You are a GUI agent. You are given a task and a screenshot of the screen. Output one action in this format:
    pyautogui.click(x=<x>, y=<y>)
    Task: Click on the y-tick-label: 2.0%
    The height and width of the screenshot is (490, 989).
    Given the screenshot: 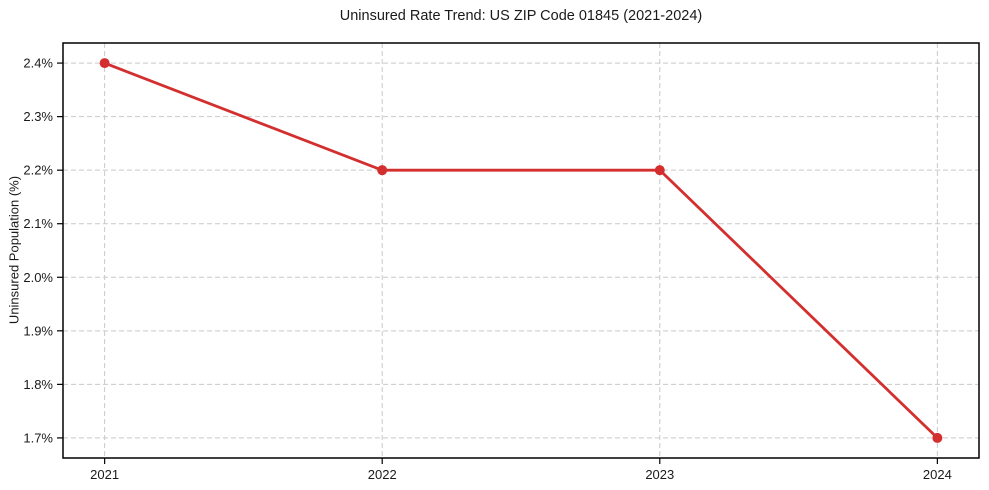 What is the action you would take?
    pyautogui.click(x=38, y=277)
    